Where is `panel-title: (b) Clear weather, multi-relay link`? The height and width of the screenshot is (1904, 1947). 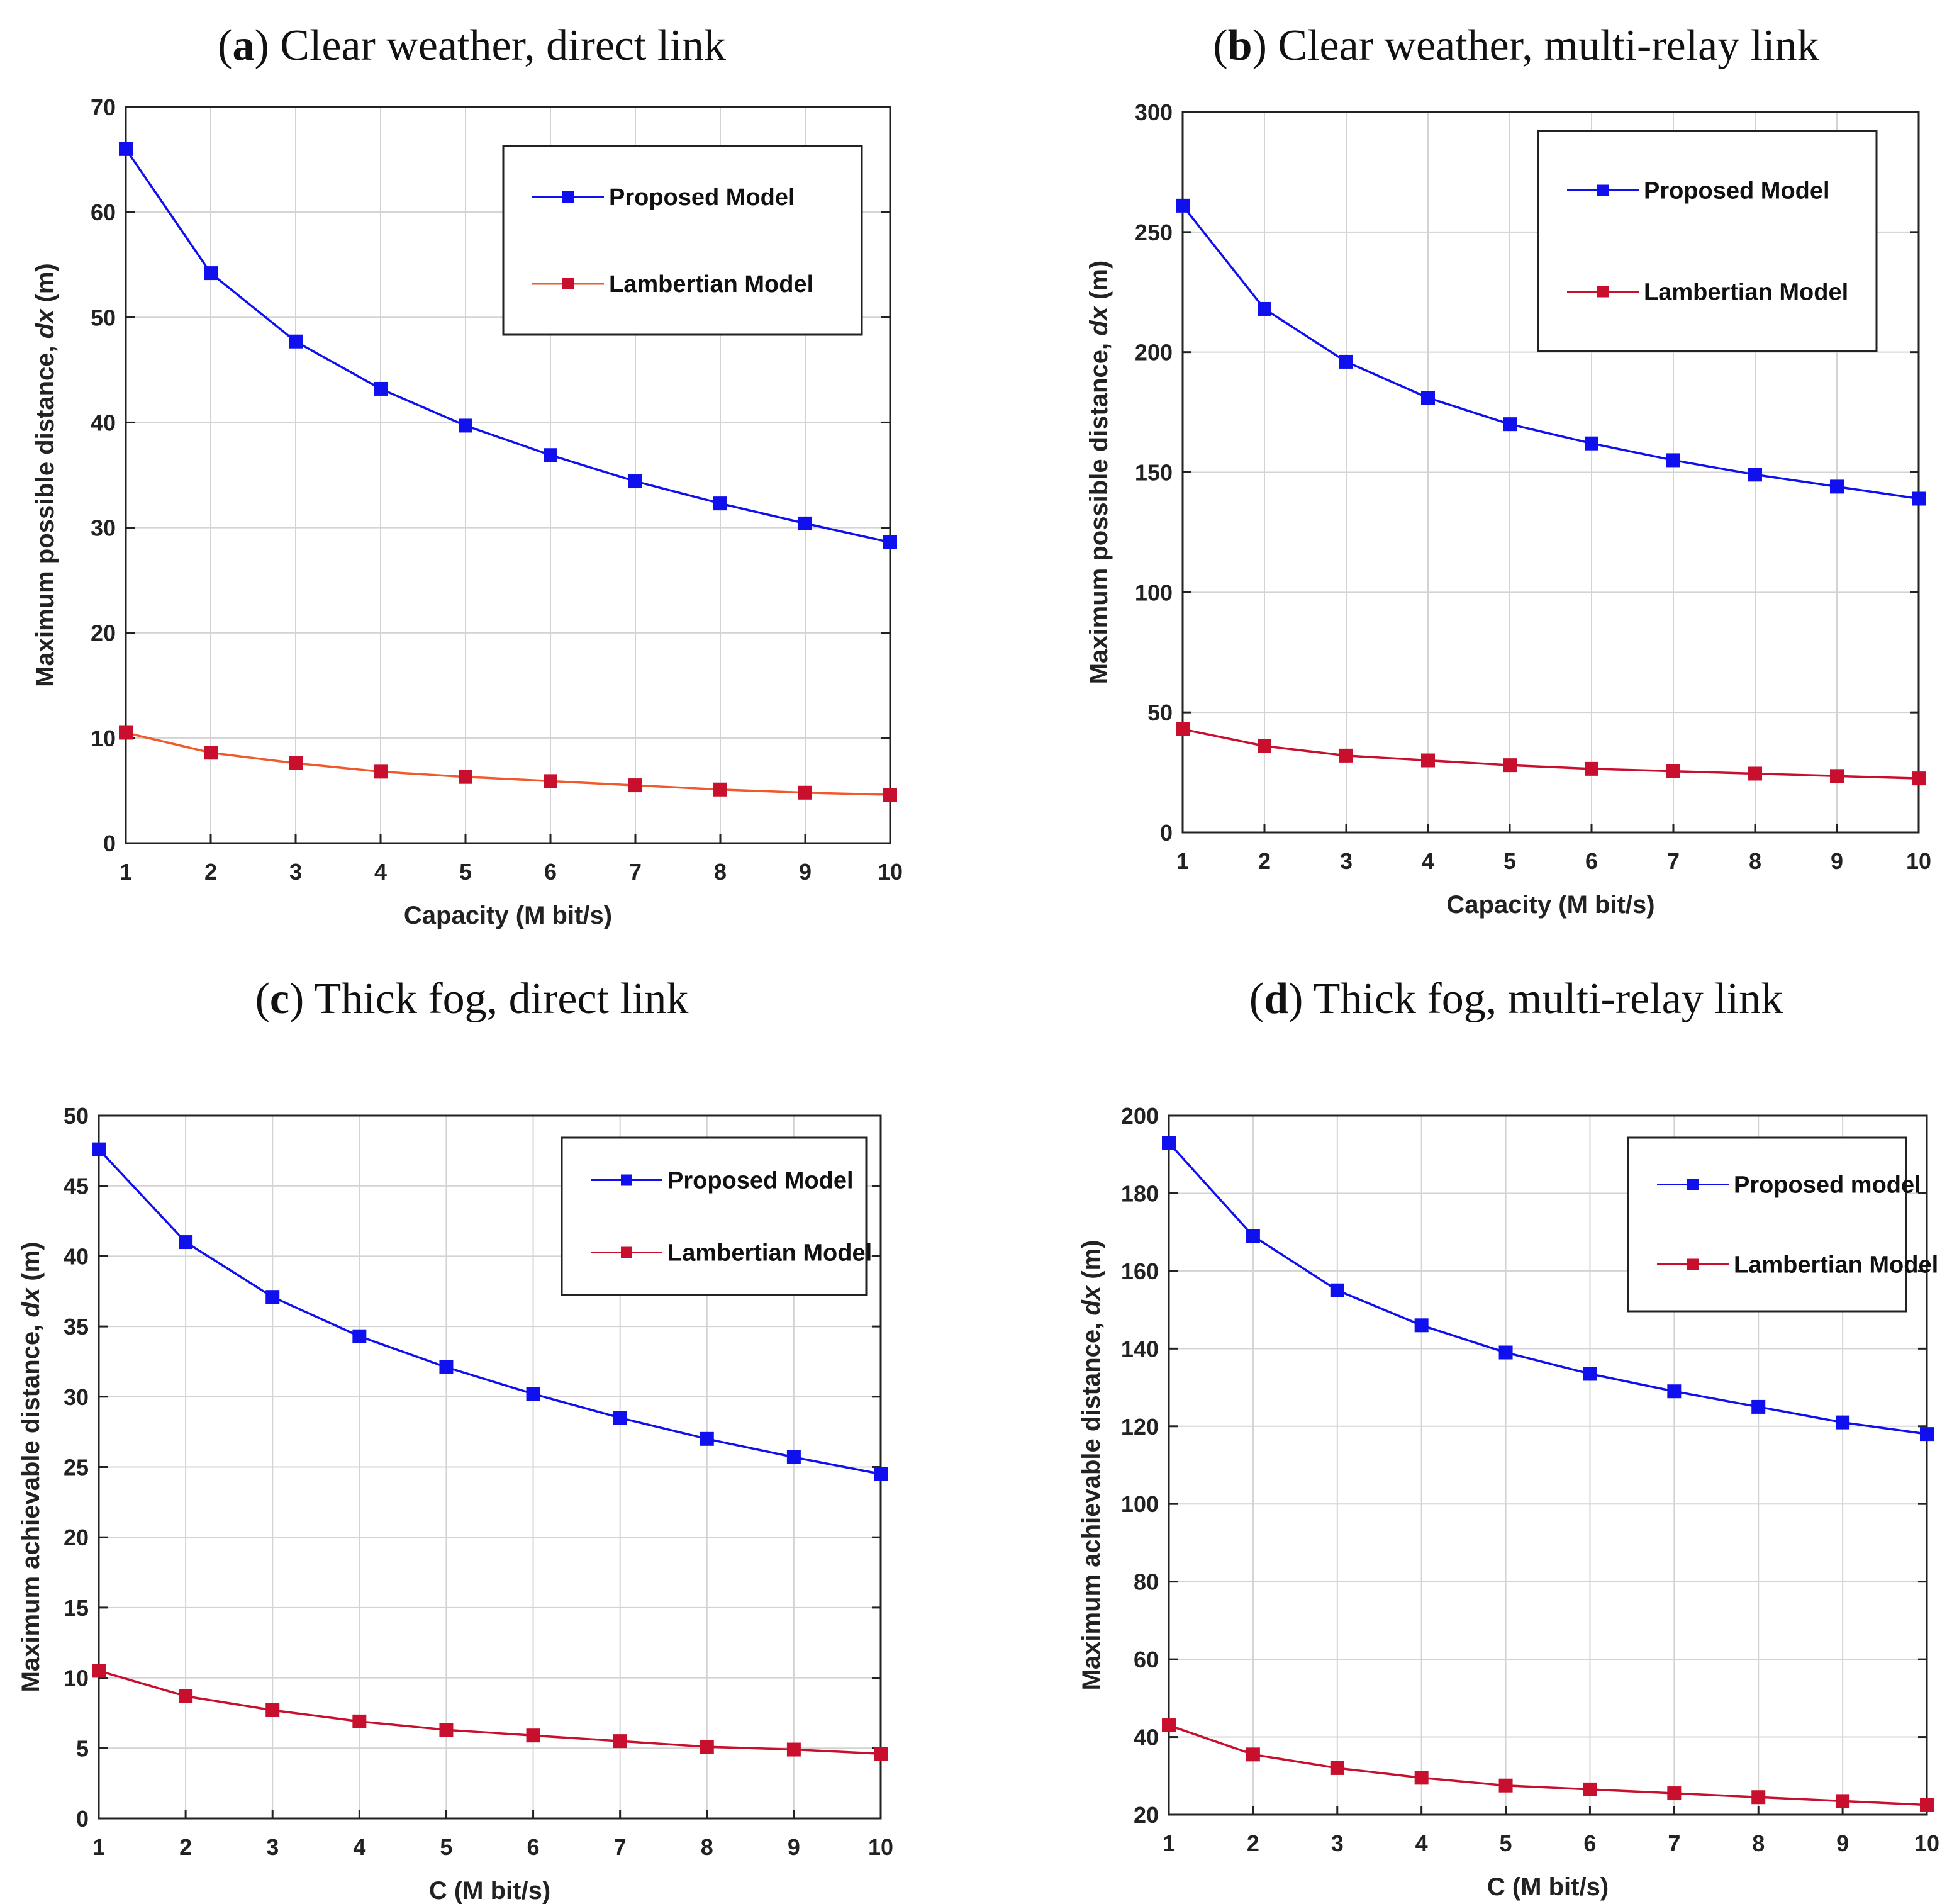 panel-title: (b) Clear weather, multi-relay link is located at coordinates (1516, 45).